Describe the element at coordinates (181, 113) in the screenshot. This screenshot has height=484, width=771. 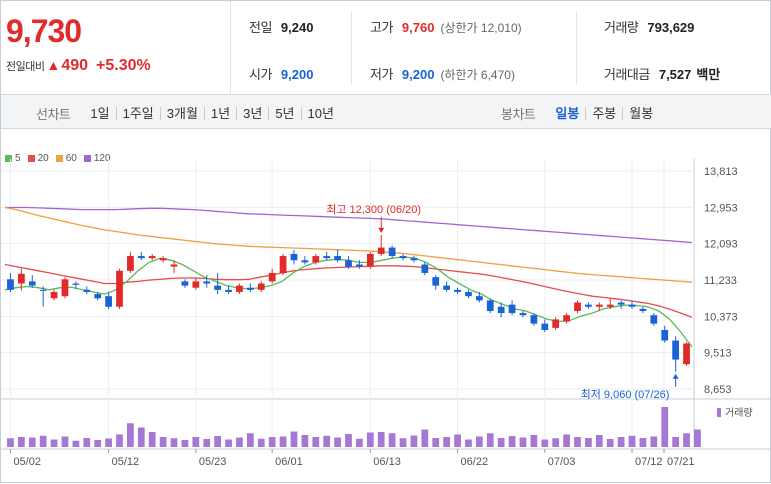
I see `period-3m-button: 3개월` at that location.